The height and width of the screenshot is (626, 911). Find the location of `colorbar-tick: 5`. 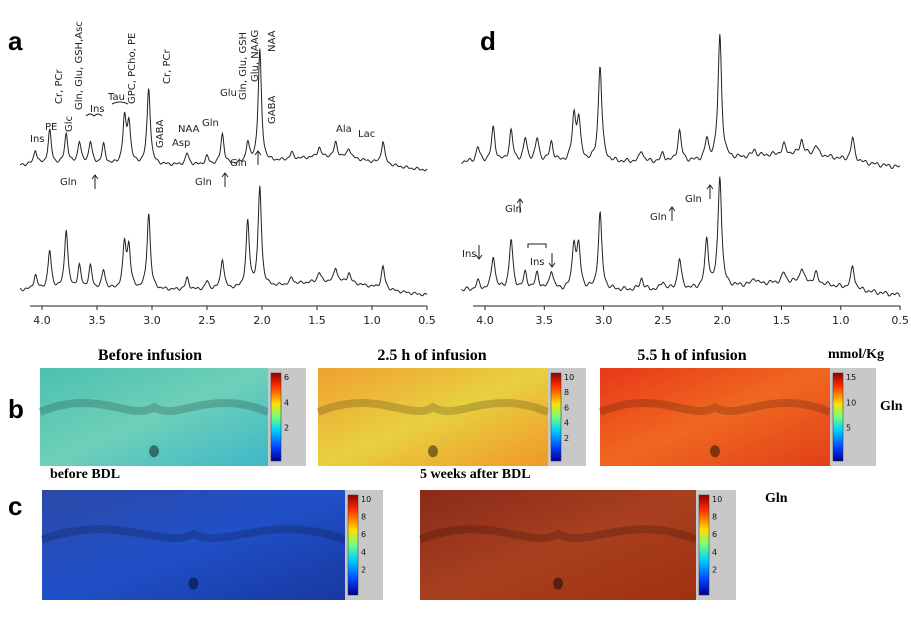

colorbar-tick: 5 is located at coordinates (848, 428).